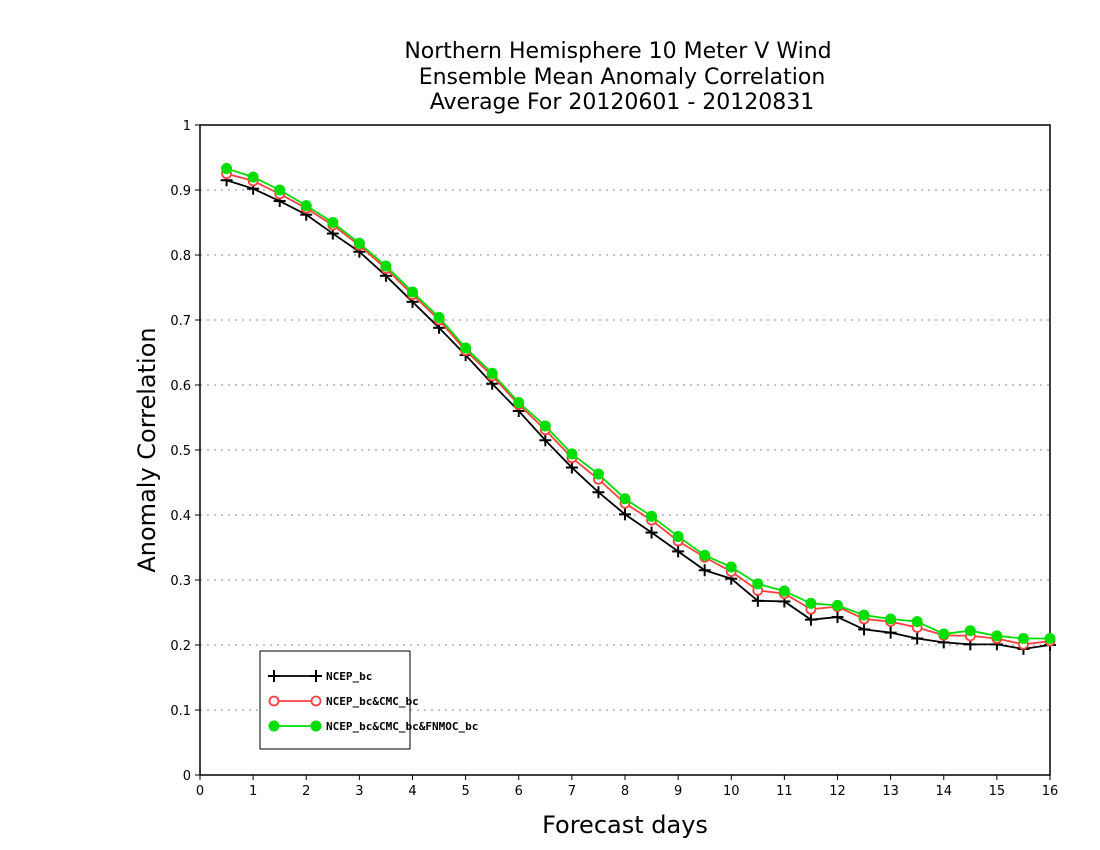 Image resolution: width=1100 pixels, height=850 pixels. I want to click on x-axis-ticks: 0 1 2 3 4 5 6 7 8 9 10 11 12 13 14 15 16, so click(627, 787).